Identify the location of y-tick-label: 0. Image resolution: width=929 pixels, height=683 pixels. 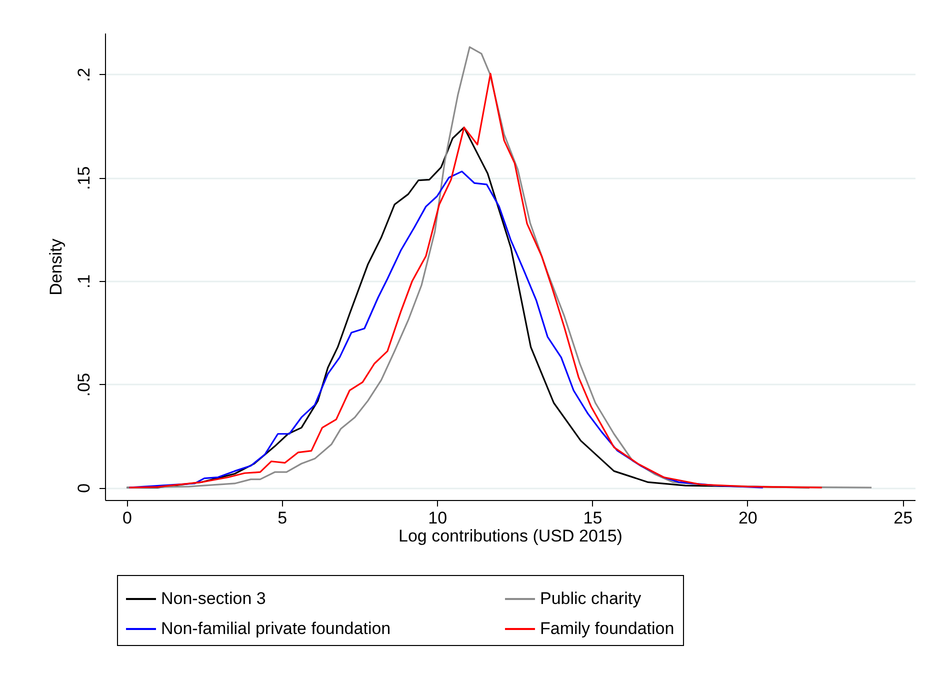
(84, 488).